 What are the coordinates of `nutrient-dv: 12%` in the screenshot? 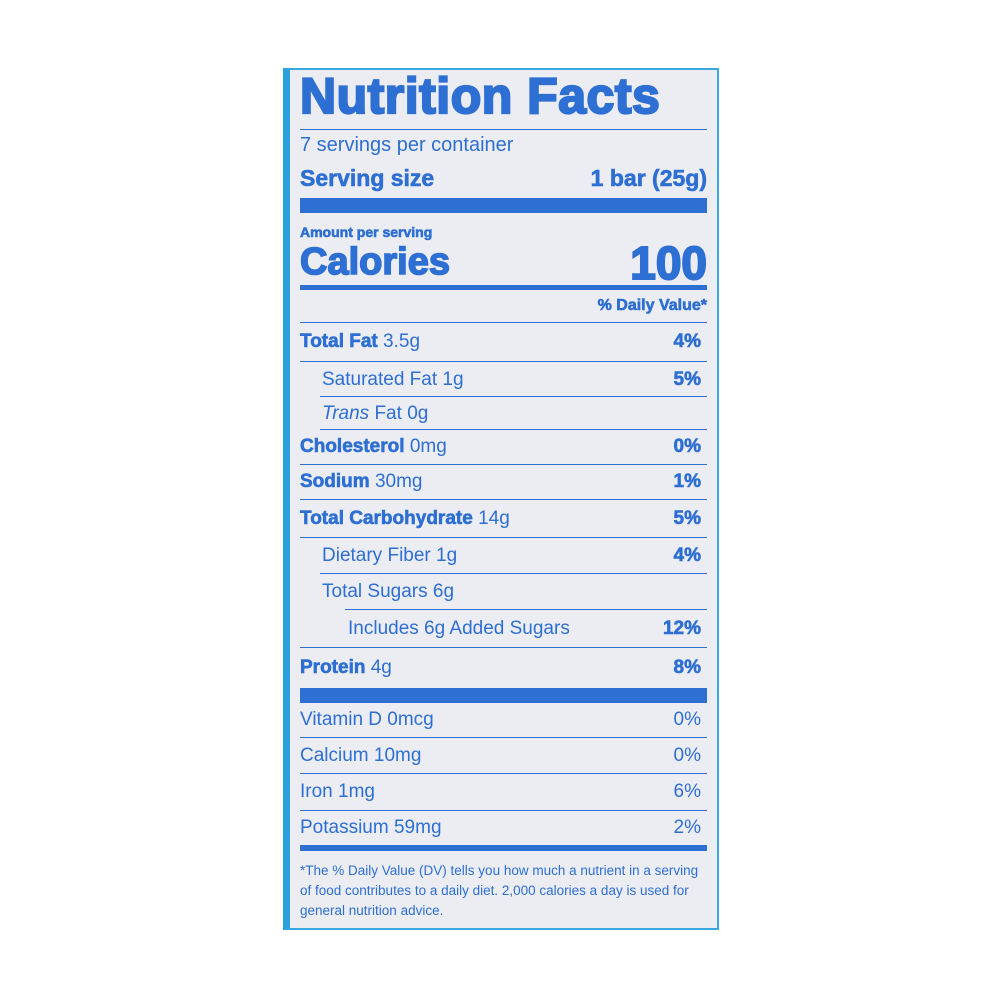 It's located at (682, 628).